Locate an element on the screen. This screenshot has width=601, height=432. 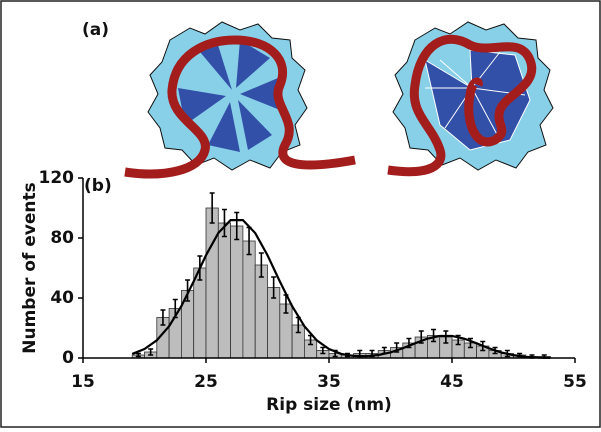
x-tick-label: 45 is located at coordinates (452, 382).